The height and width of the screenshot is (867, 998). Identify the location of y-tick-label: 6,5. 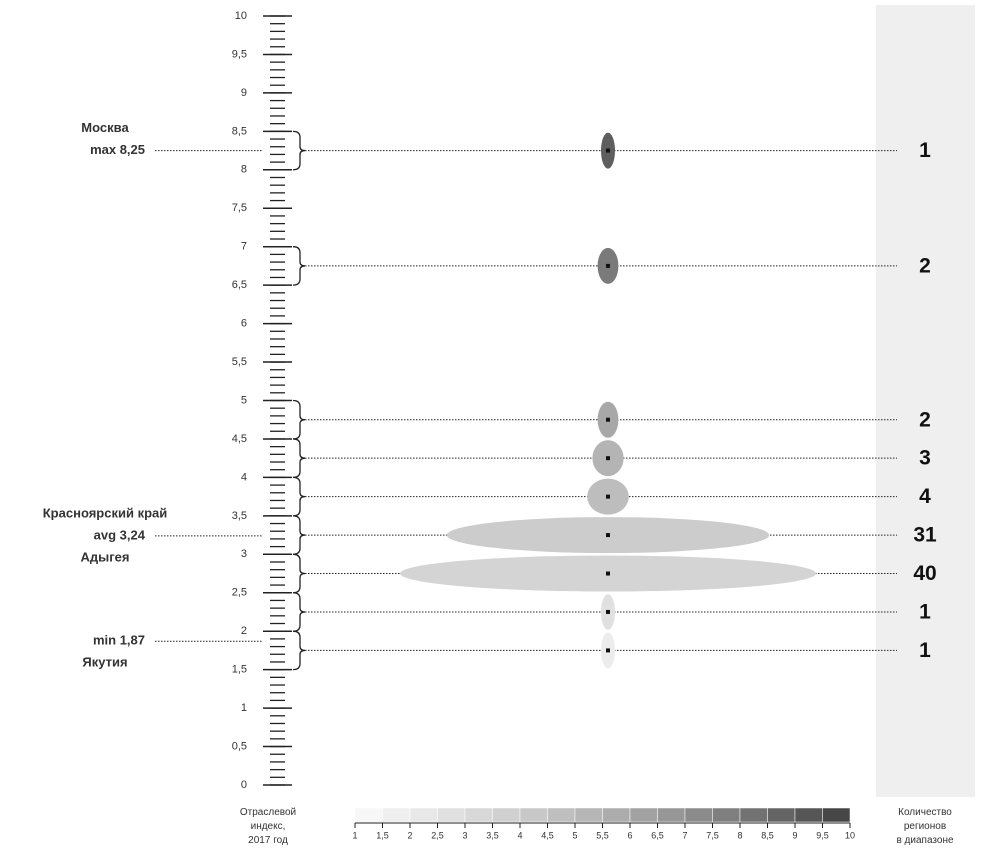
(239, 285).